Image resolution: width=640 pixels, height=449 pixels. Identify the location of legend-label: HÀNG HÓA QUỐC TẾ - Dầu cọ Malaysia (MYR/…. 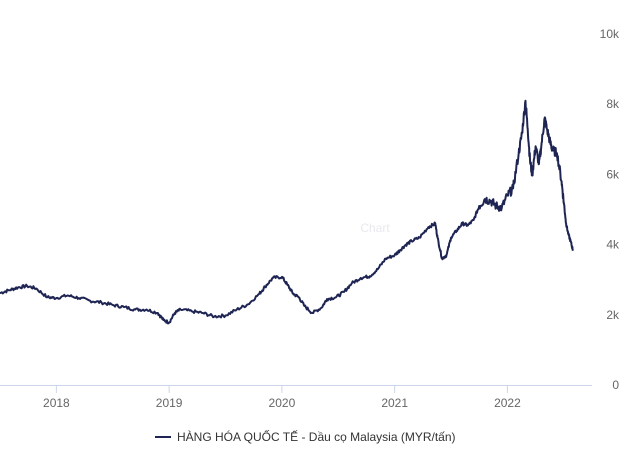
(316, 436).